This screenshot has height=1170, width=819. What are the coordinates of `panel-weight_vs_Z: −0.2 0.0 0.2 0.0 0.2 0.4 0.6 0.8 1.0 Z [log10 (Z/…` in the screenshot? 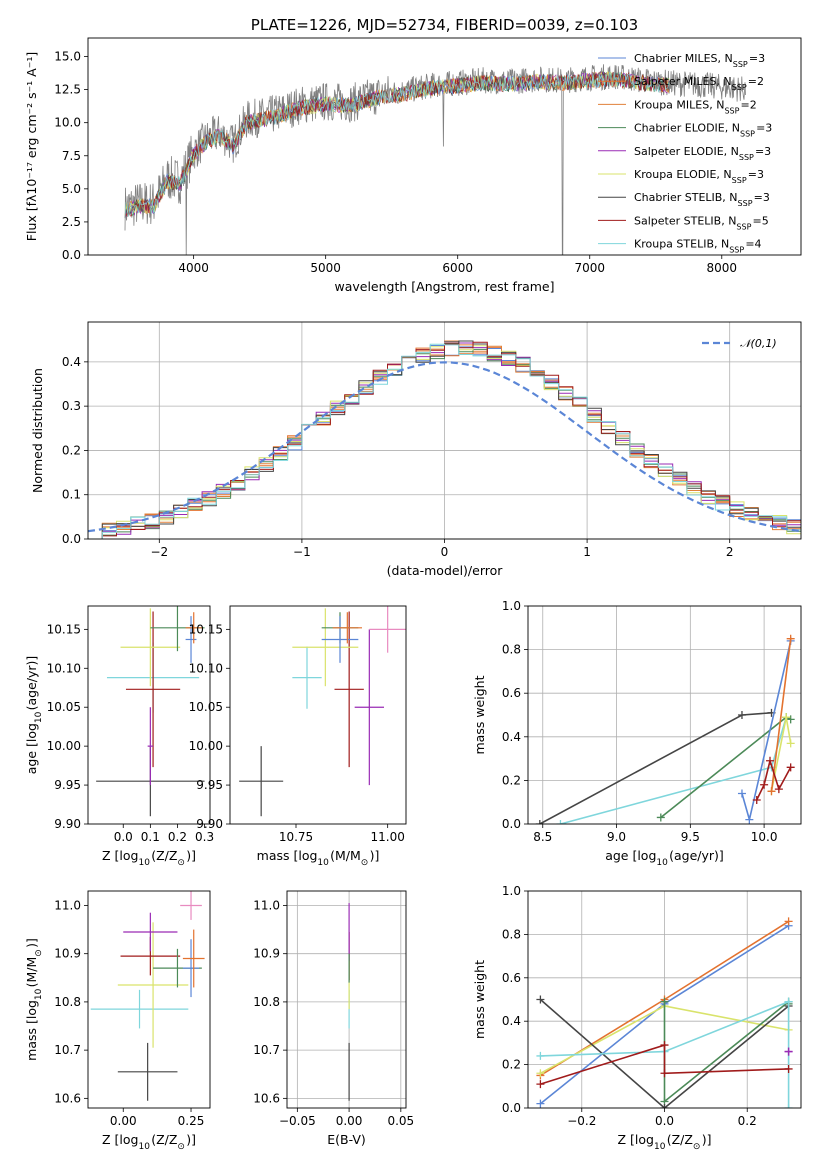 It's located at (637, 1018).